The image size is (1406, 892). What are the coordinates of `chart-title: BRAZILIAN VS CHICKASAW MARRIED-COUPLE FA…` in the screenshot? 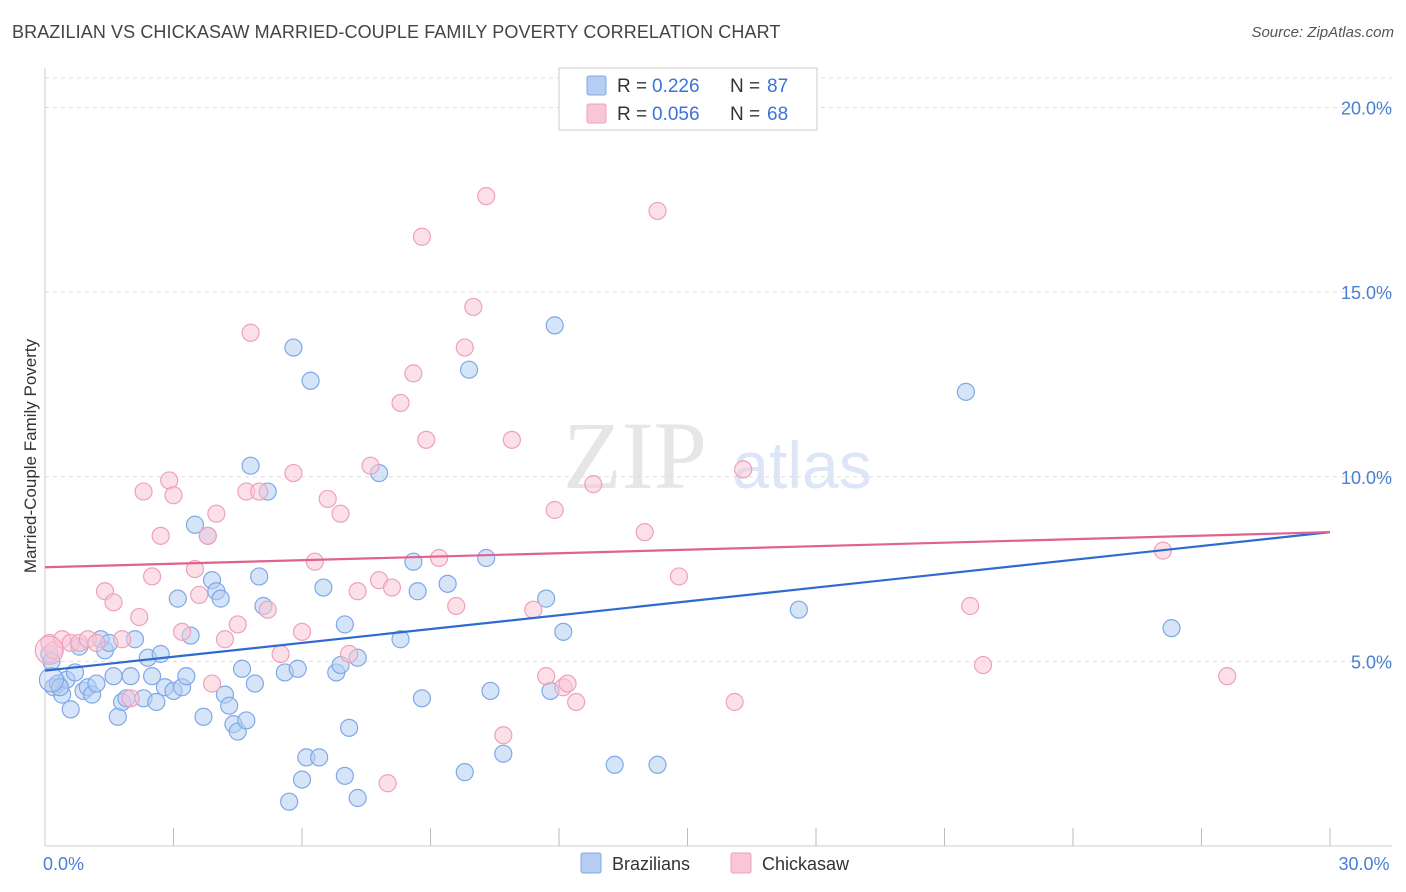 It's located at (396, 32).